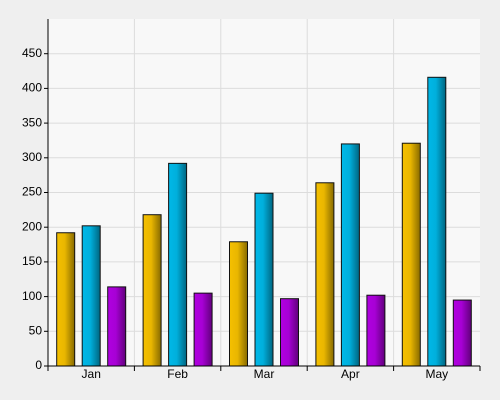  What do you see at coordinates (32, 226) in the screenshot?
I see `y-tick-label: 200` at bounding box center [32, 226].